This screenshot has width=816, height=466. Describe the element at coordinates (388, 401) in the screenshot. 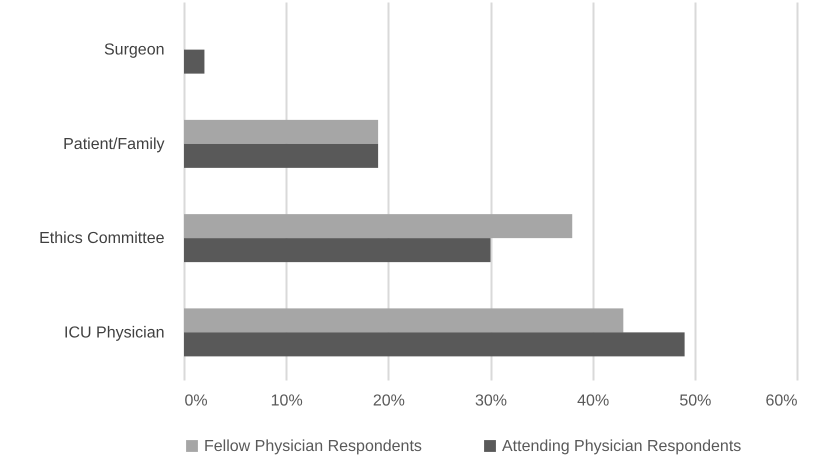

I see `x-tick-label: 20%` at that location.